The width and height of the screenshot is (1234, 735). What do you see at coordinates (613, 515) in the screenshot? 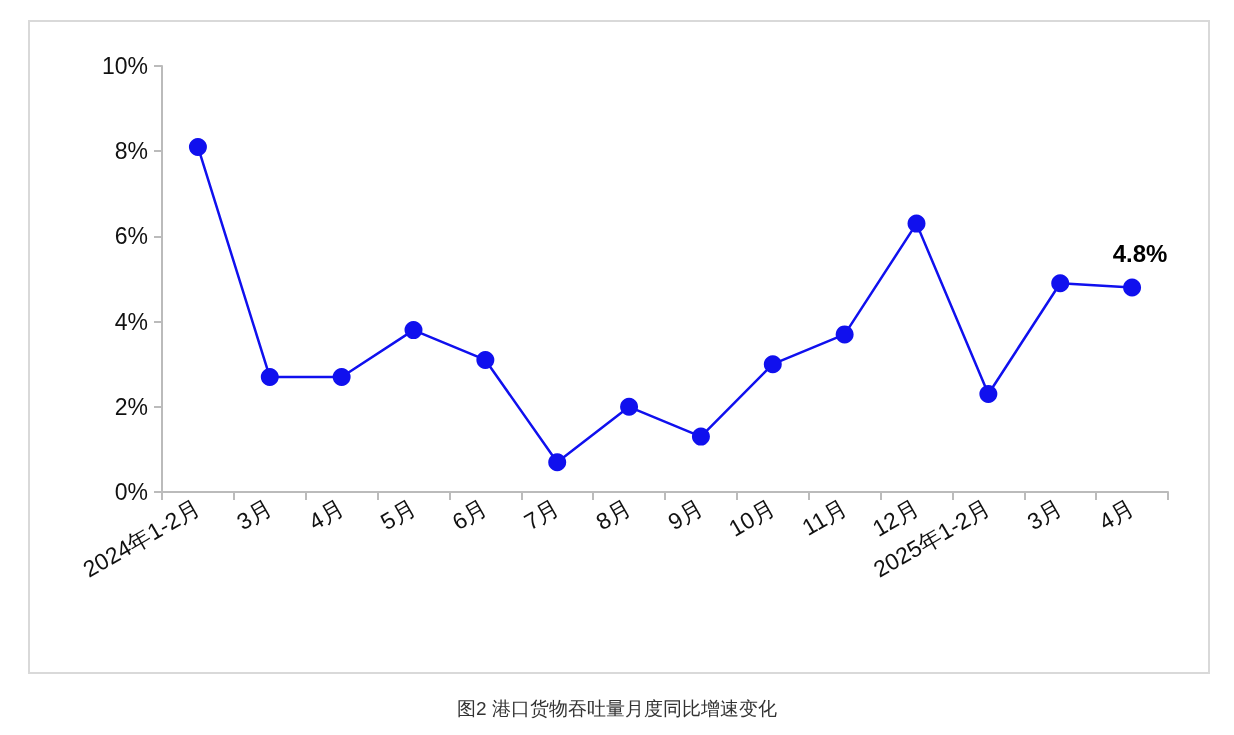
I see `x-tick-label: 8月` at bounding box center [613, 515].